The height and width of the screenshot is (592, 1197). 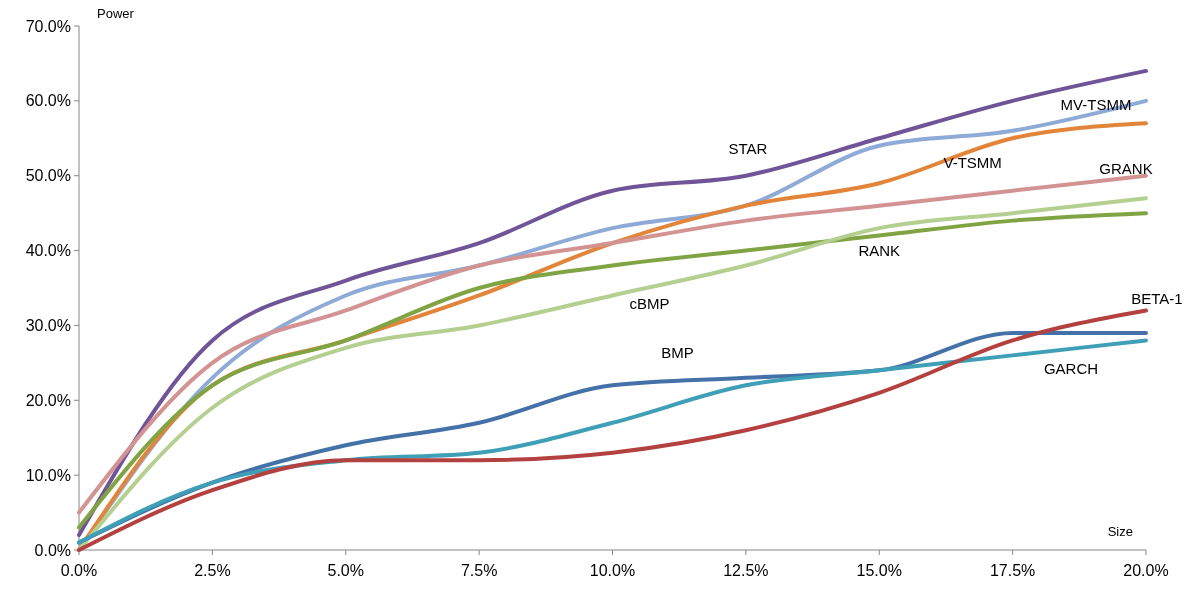 What do you see at coordinates (1157, 299) in the screenshot?
I see `series-label: BETA-1` at bounding box center [1157, 299].